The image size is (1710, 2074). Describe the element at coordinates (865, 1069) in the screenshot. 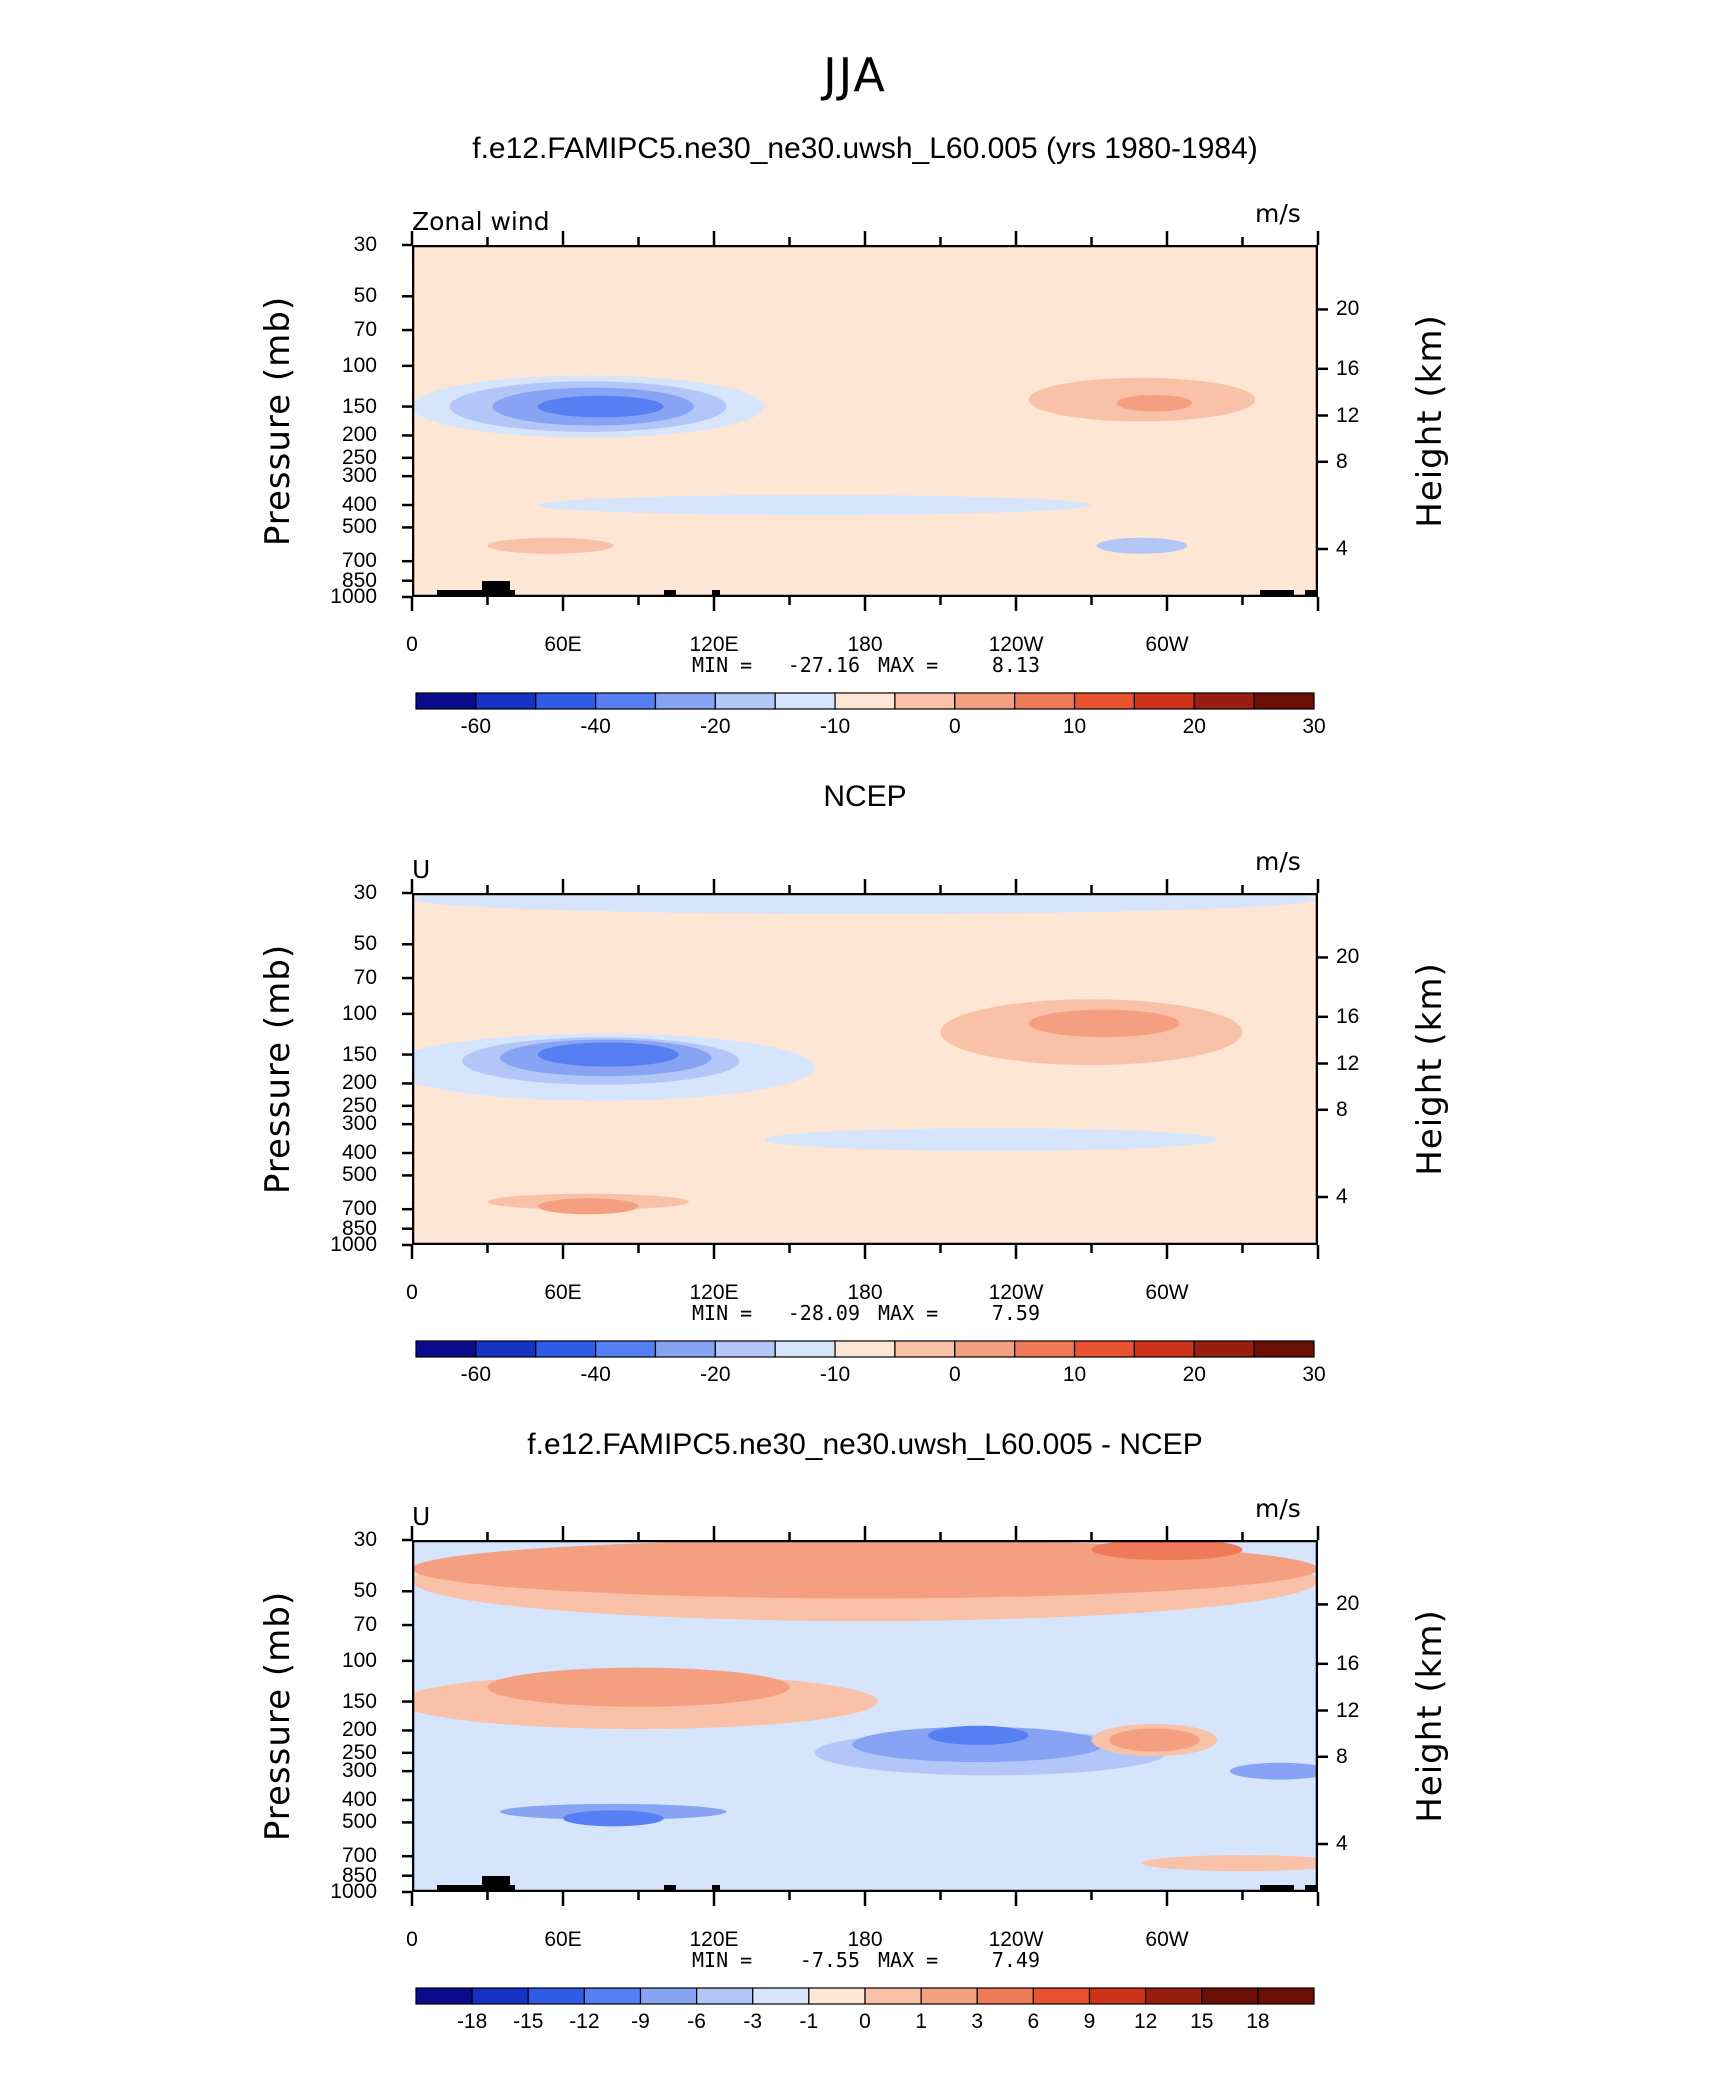

I see `plot-border` at that location.